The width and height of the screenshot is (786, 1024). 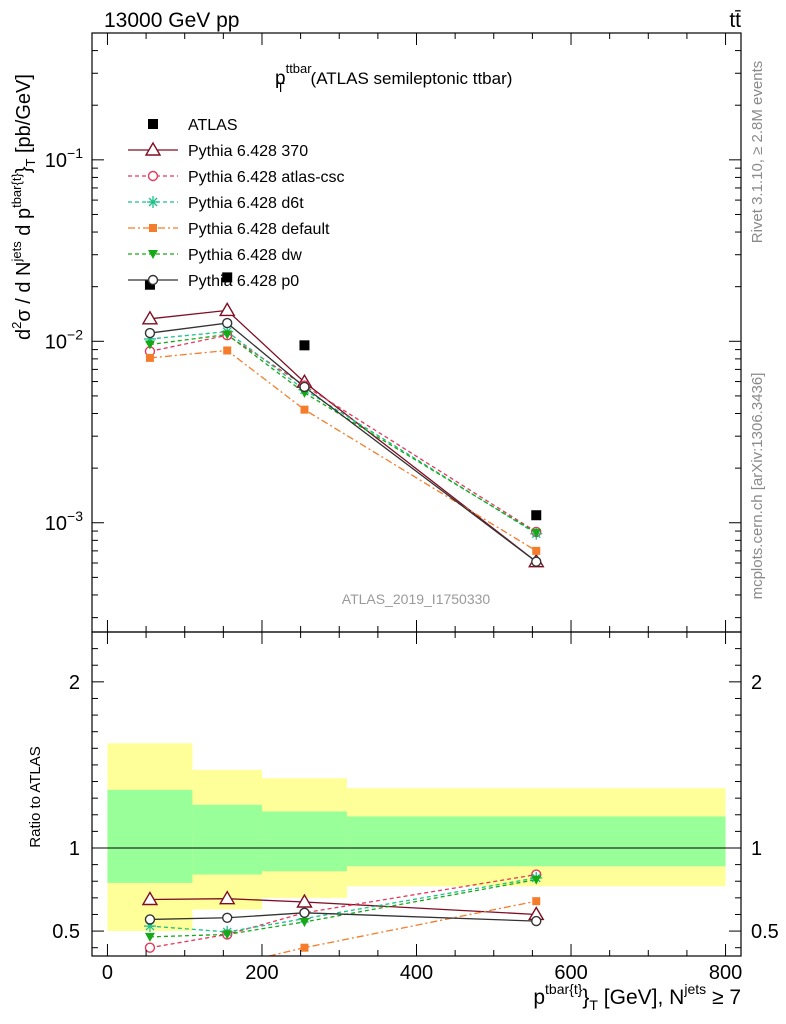 I want to click on series-1-main-line, so click(x=343, y=433).